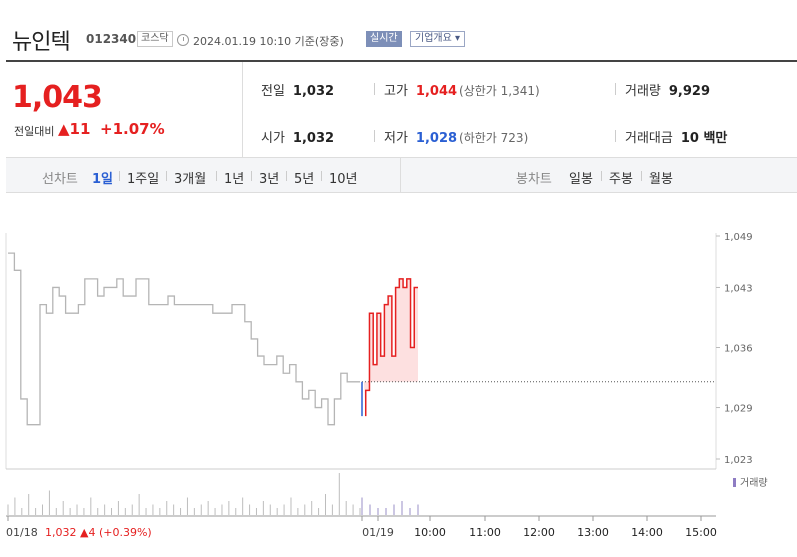 The height and width of the screenshot is (557, 797). What do you see at coordinates (738, 409) in the screenshot?
I see `y-tick-label: 1,029` at bounding box center [738, 409].